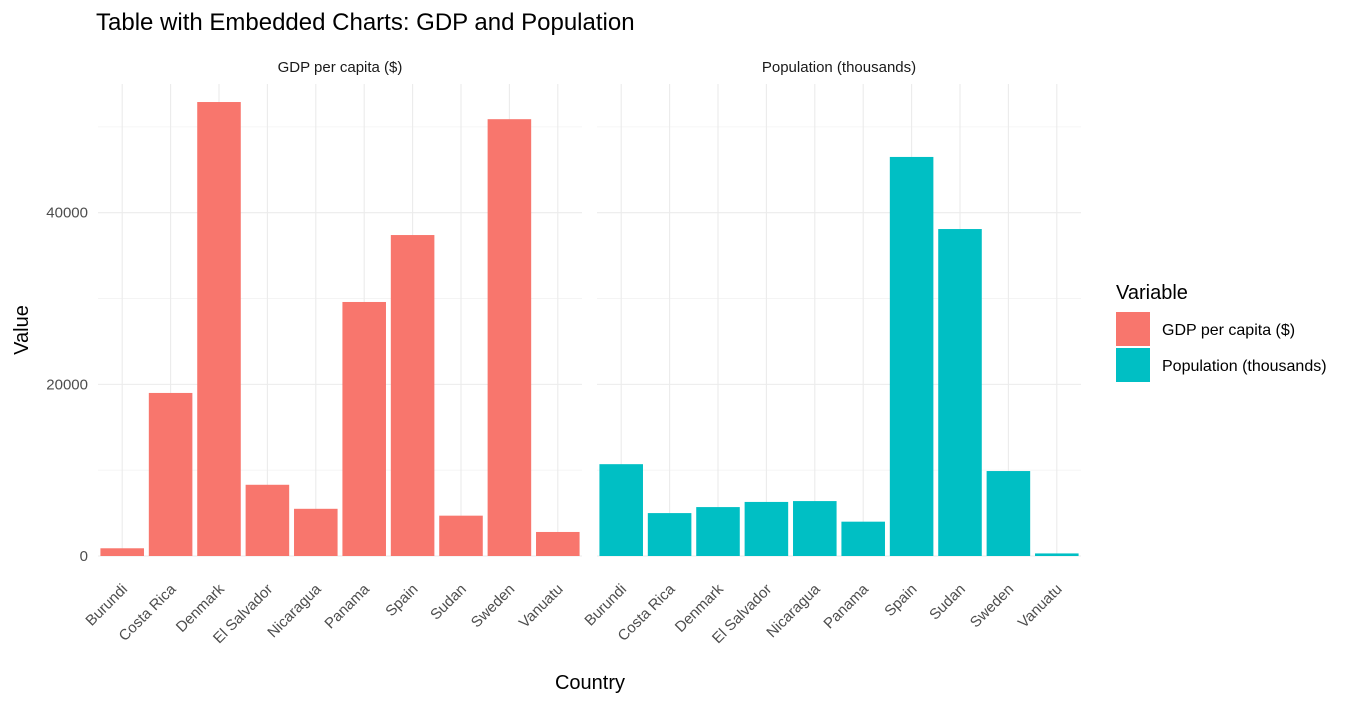  Describe the element at coordinates (839, 67) in the screenshot. I see `panel-strip-label: Population (thousands)` at that location.